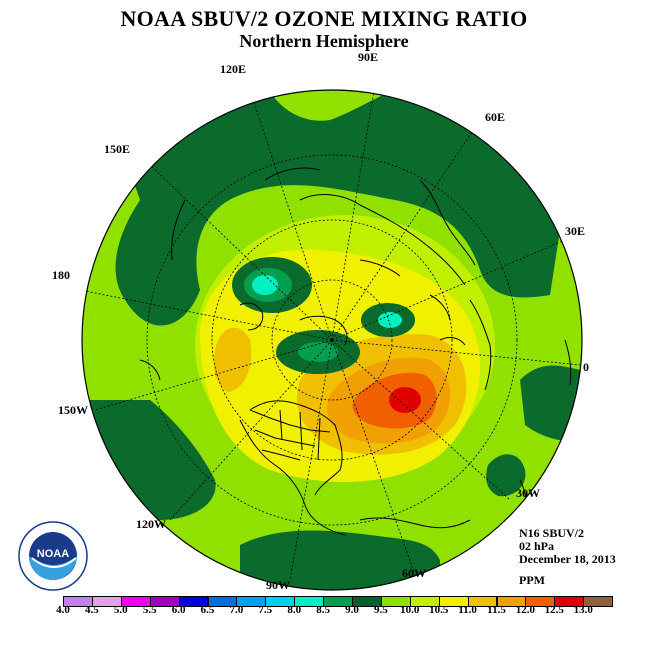 This screenshot has height=648, width=648. I want to click on legend-tick-label: 5.5, so click(149, 610).